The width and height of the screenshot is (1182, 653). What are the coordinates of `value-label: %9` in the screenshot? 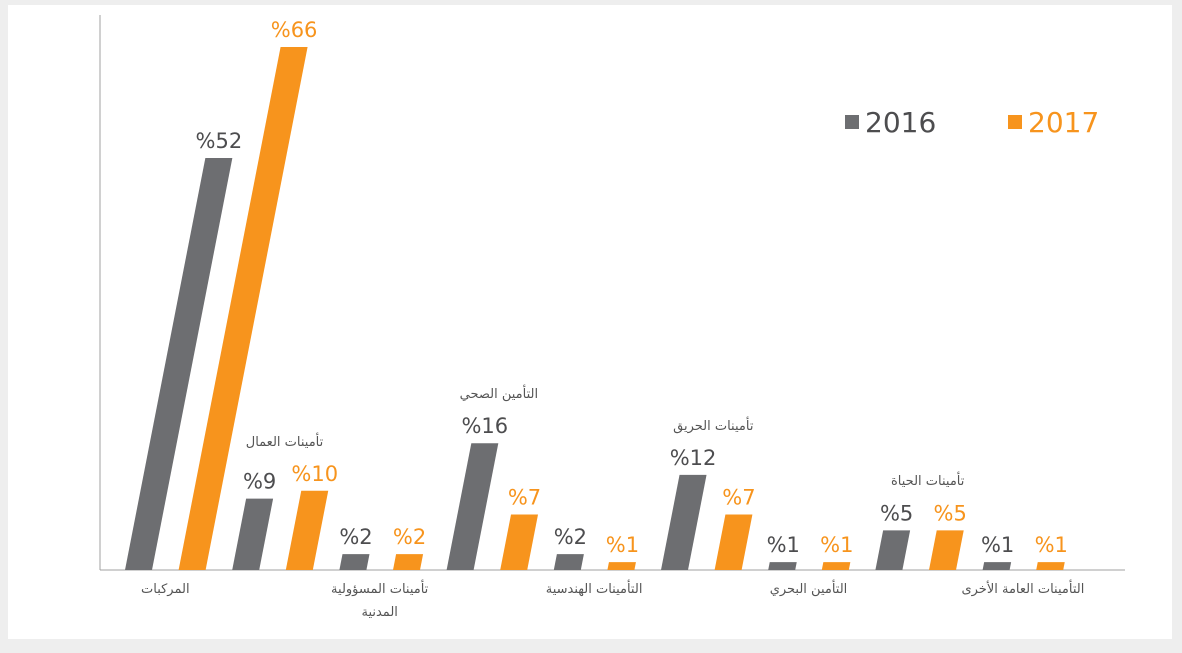 It's located at (259, 482).